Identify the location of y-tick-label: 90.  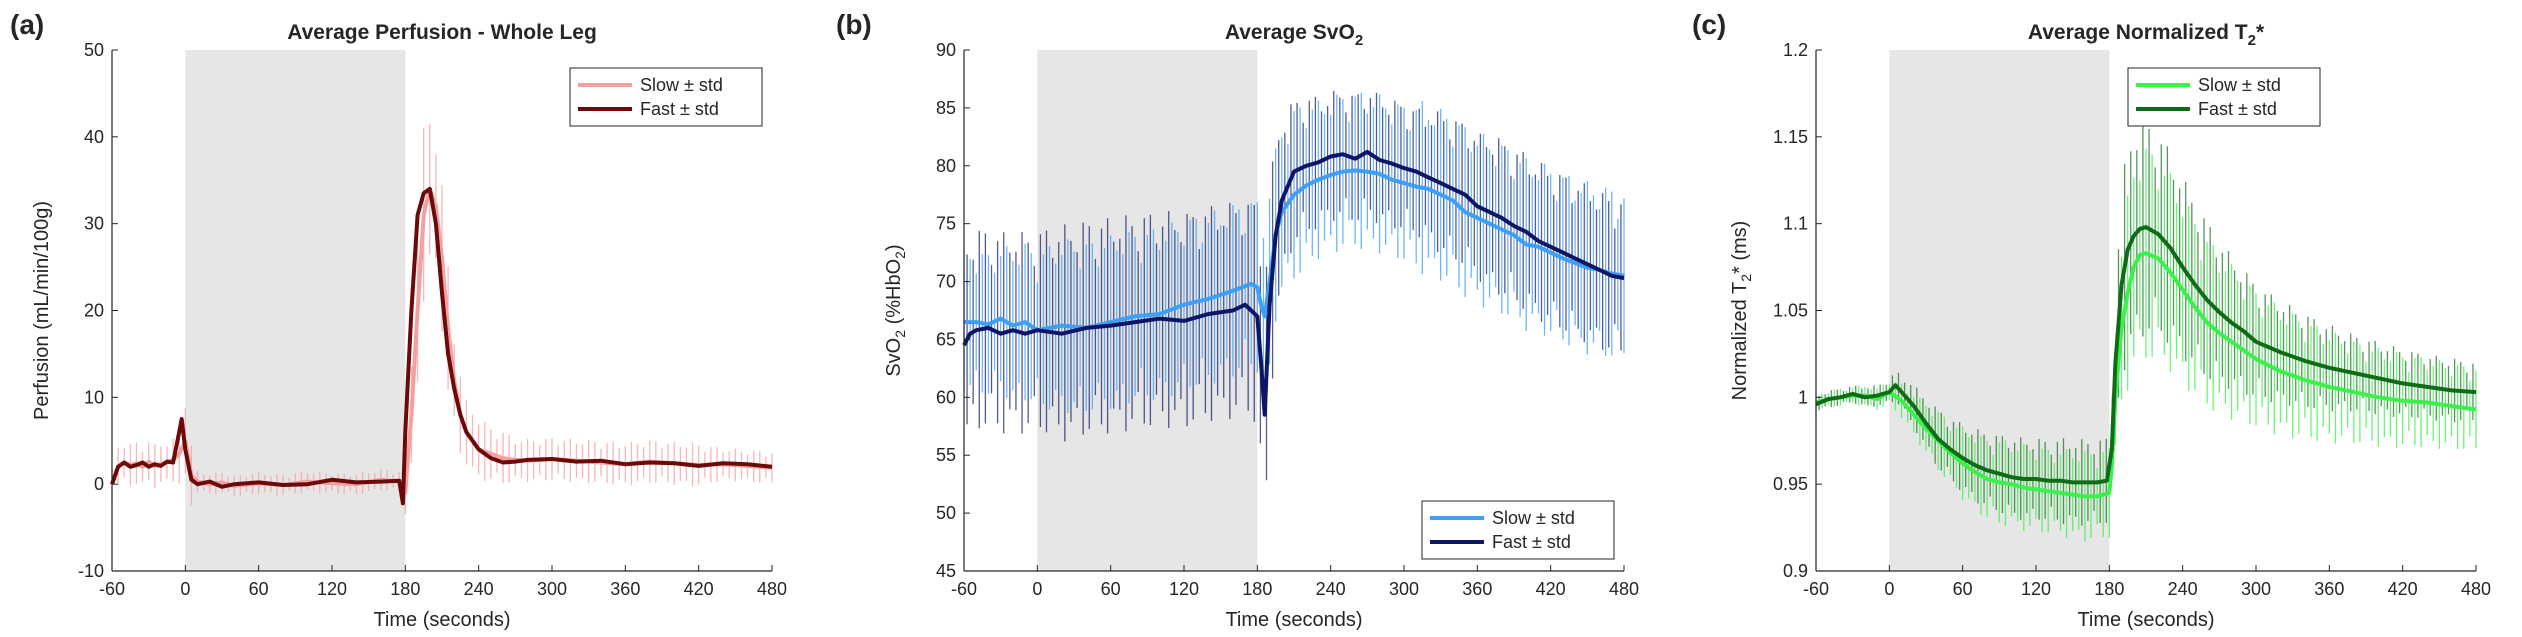
(946, 50).